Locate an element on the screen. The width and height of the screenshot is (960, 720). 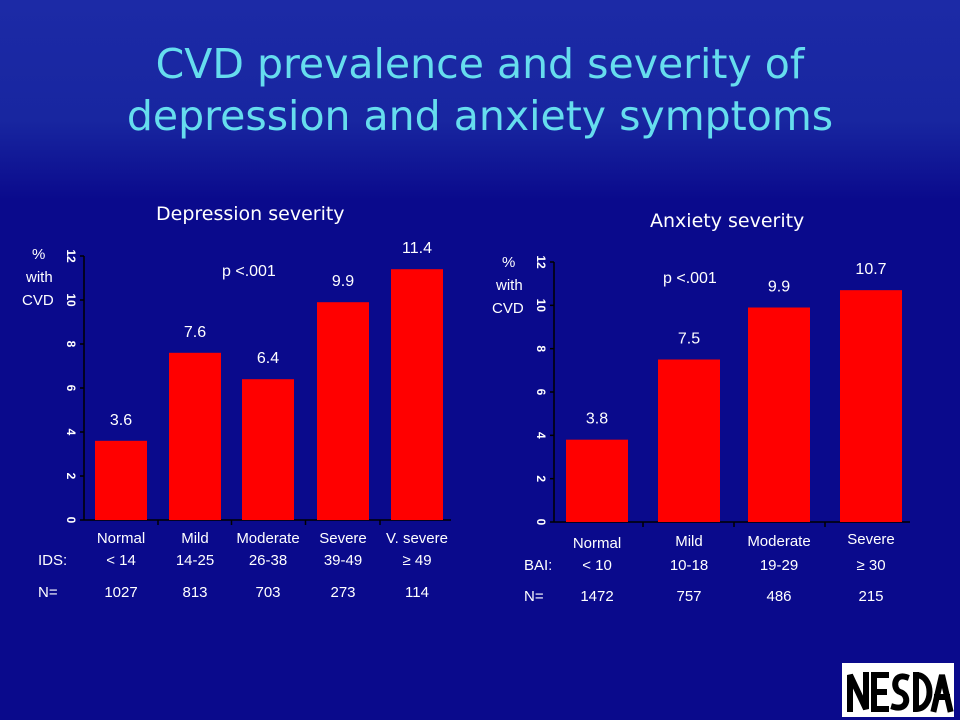
bar-value-label: 3.6 is located at coordinates (121, 420).